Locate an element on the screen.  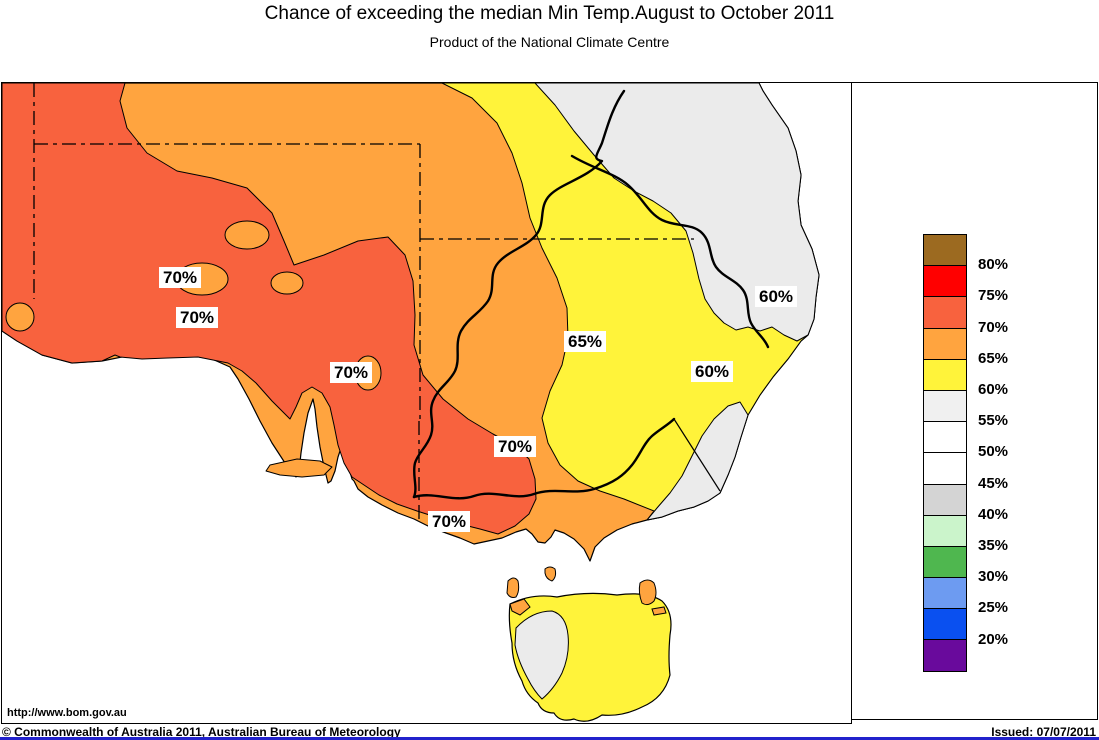
flinders-islet is located at coordinates (659, 611).